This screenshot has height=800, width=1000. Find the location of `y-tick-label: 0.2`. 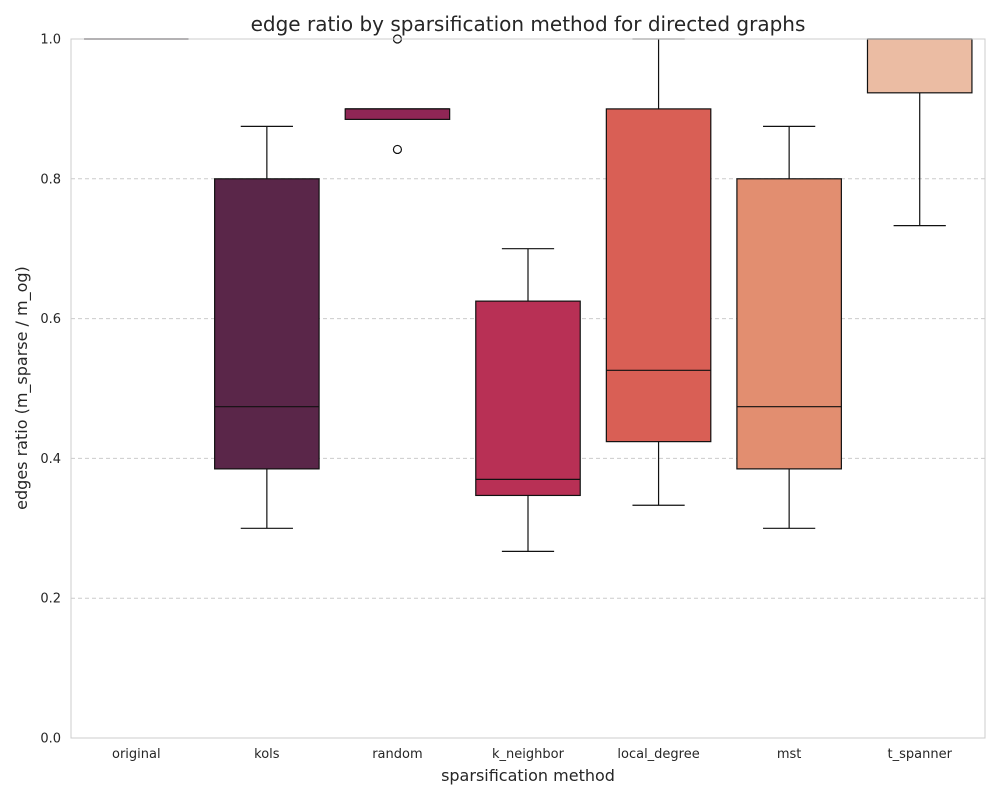

y-tick-label: 0.2 is located at coordinates (50, 599).